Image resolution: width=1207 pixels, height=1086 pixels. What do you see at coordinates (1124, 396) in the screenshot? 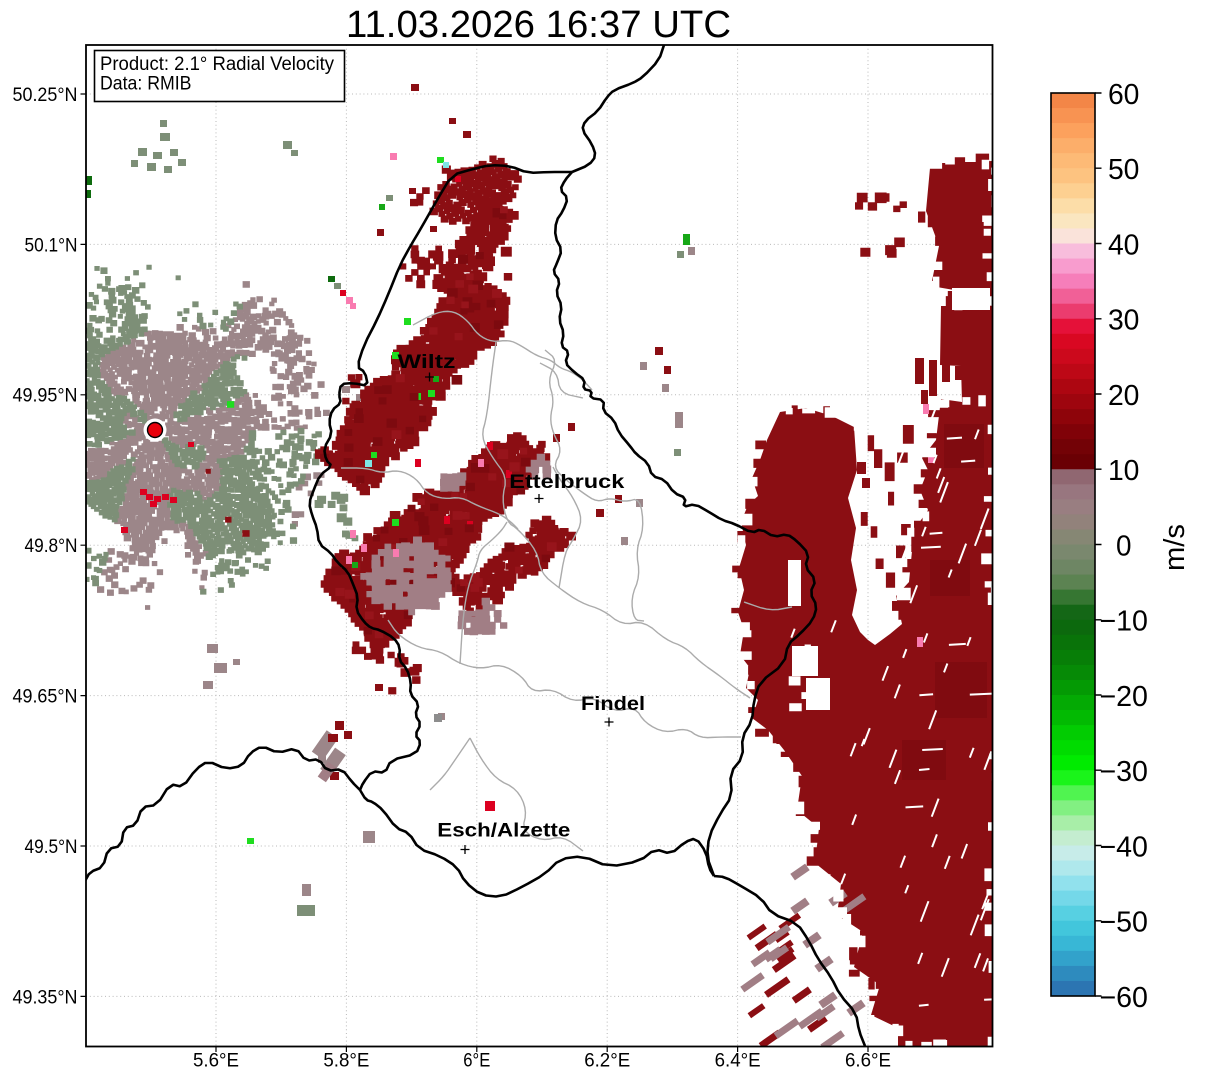
I see `svg-text: 20` at bounding box center [1124, 396].